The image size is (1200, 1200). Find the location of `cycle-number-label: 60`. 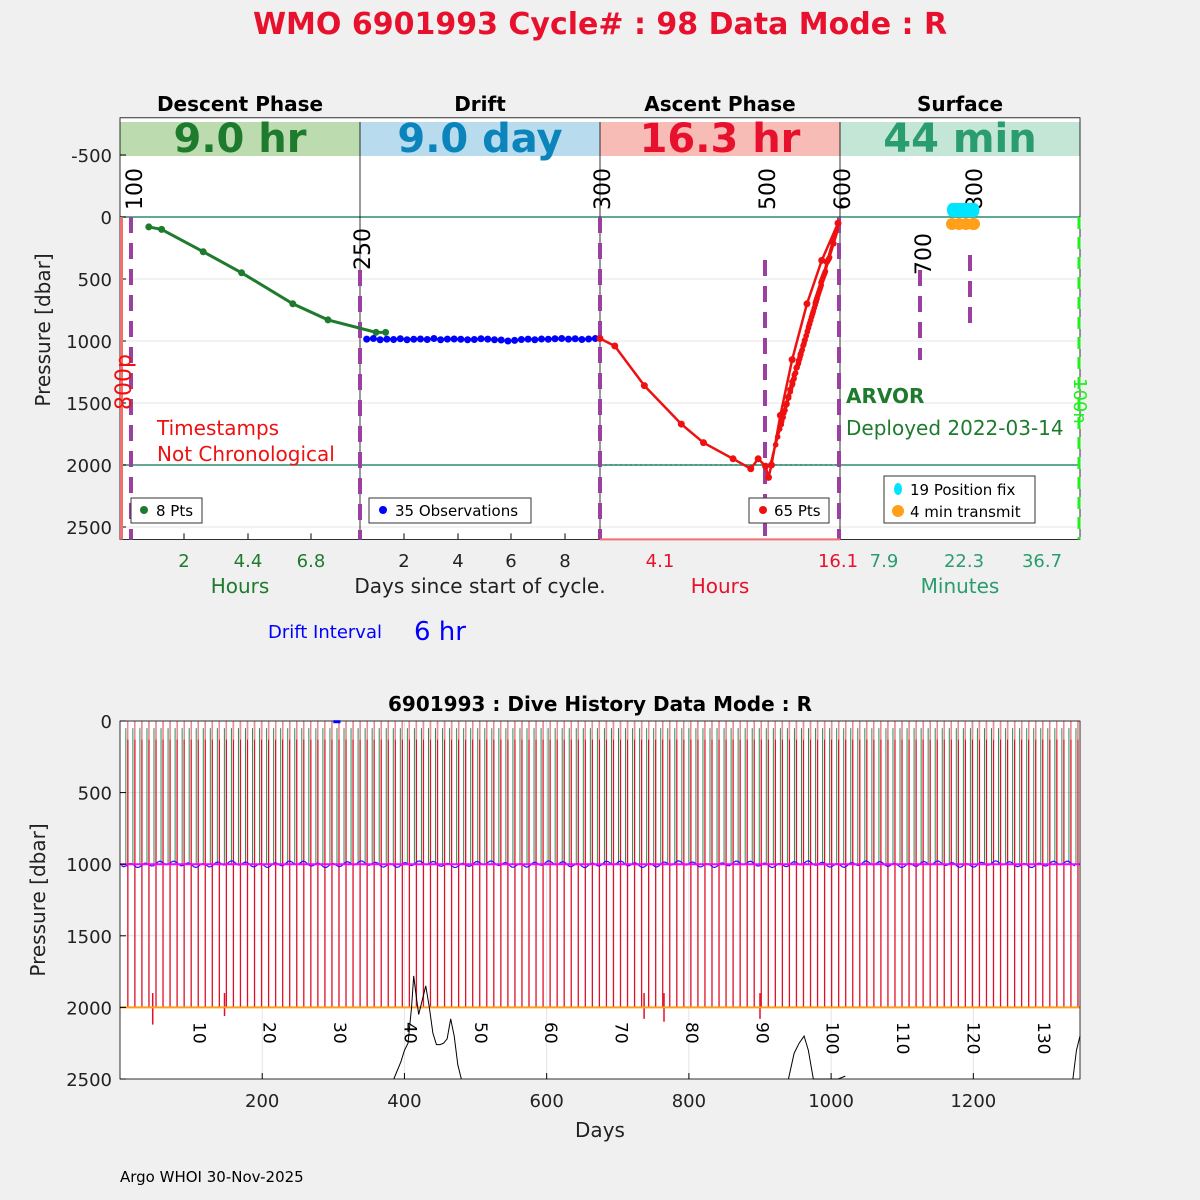

cycle-number-label: 60 is located at coordinates (550, 1033).